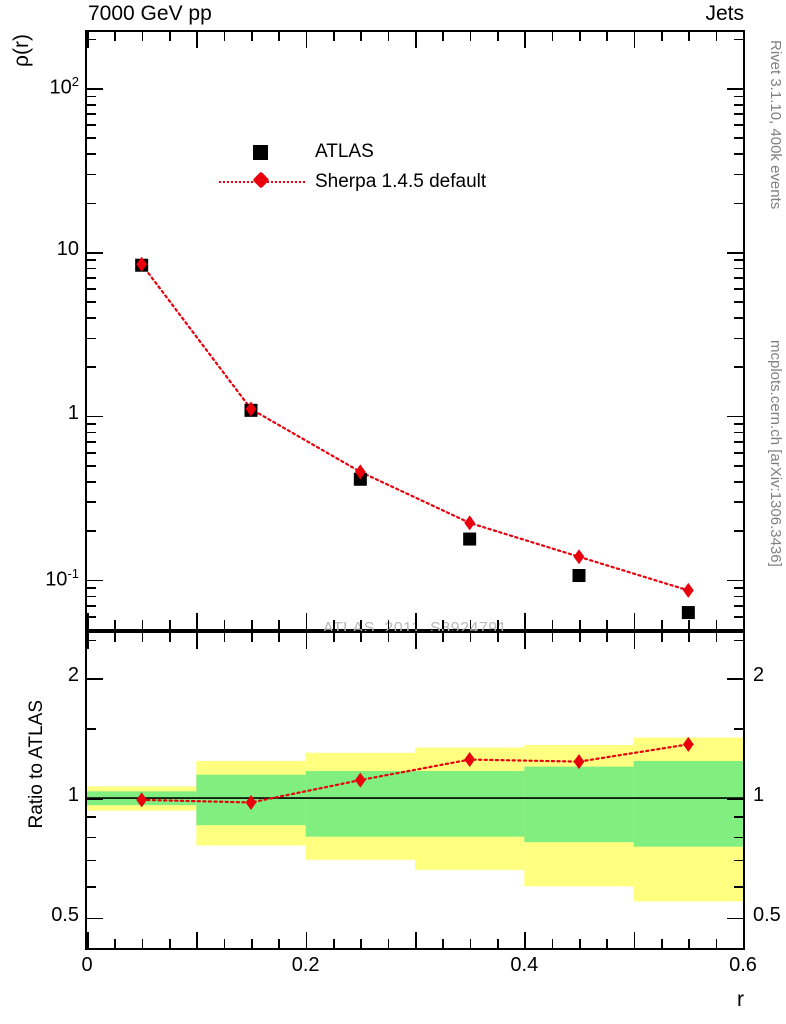  Describe the element at coordinates (724, 13) in the screenshot. I see `header-analysis-type: Jets` at that location.